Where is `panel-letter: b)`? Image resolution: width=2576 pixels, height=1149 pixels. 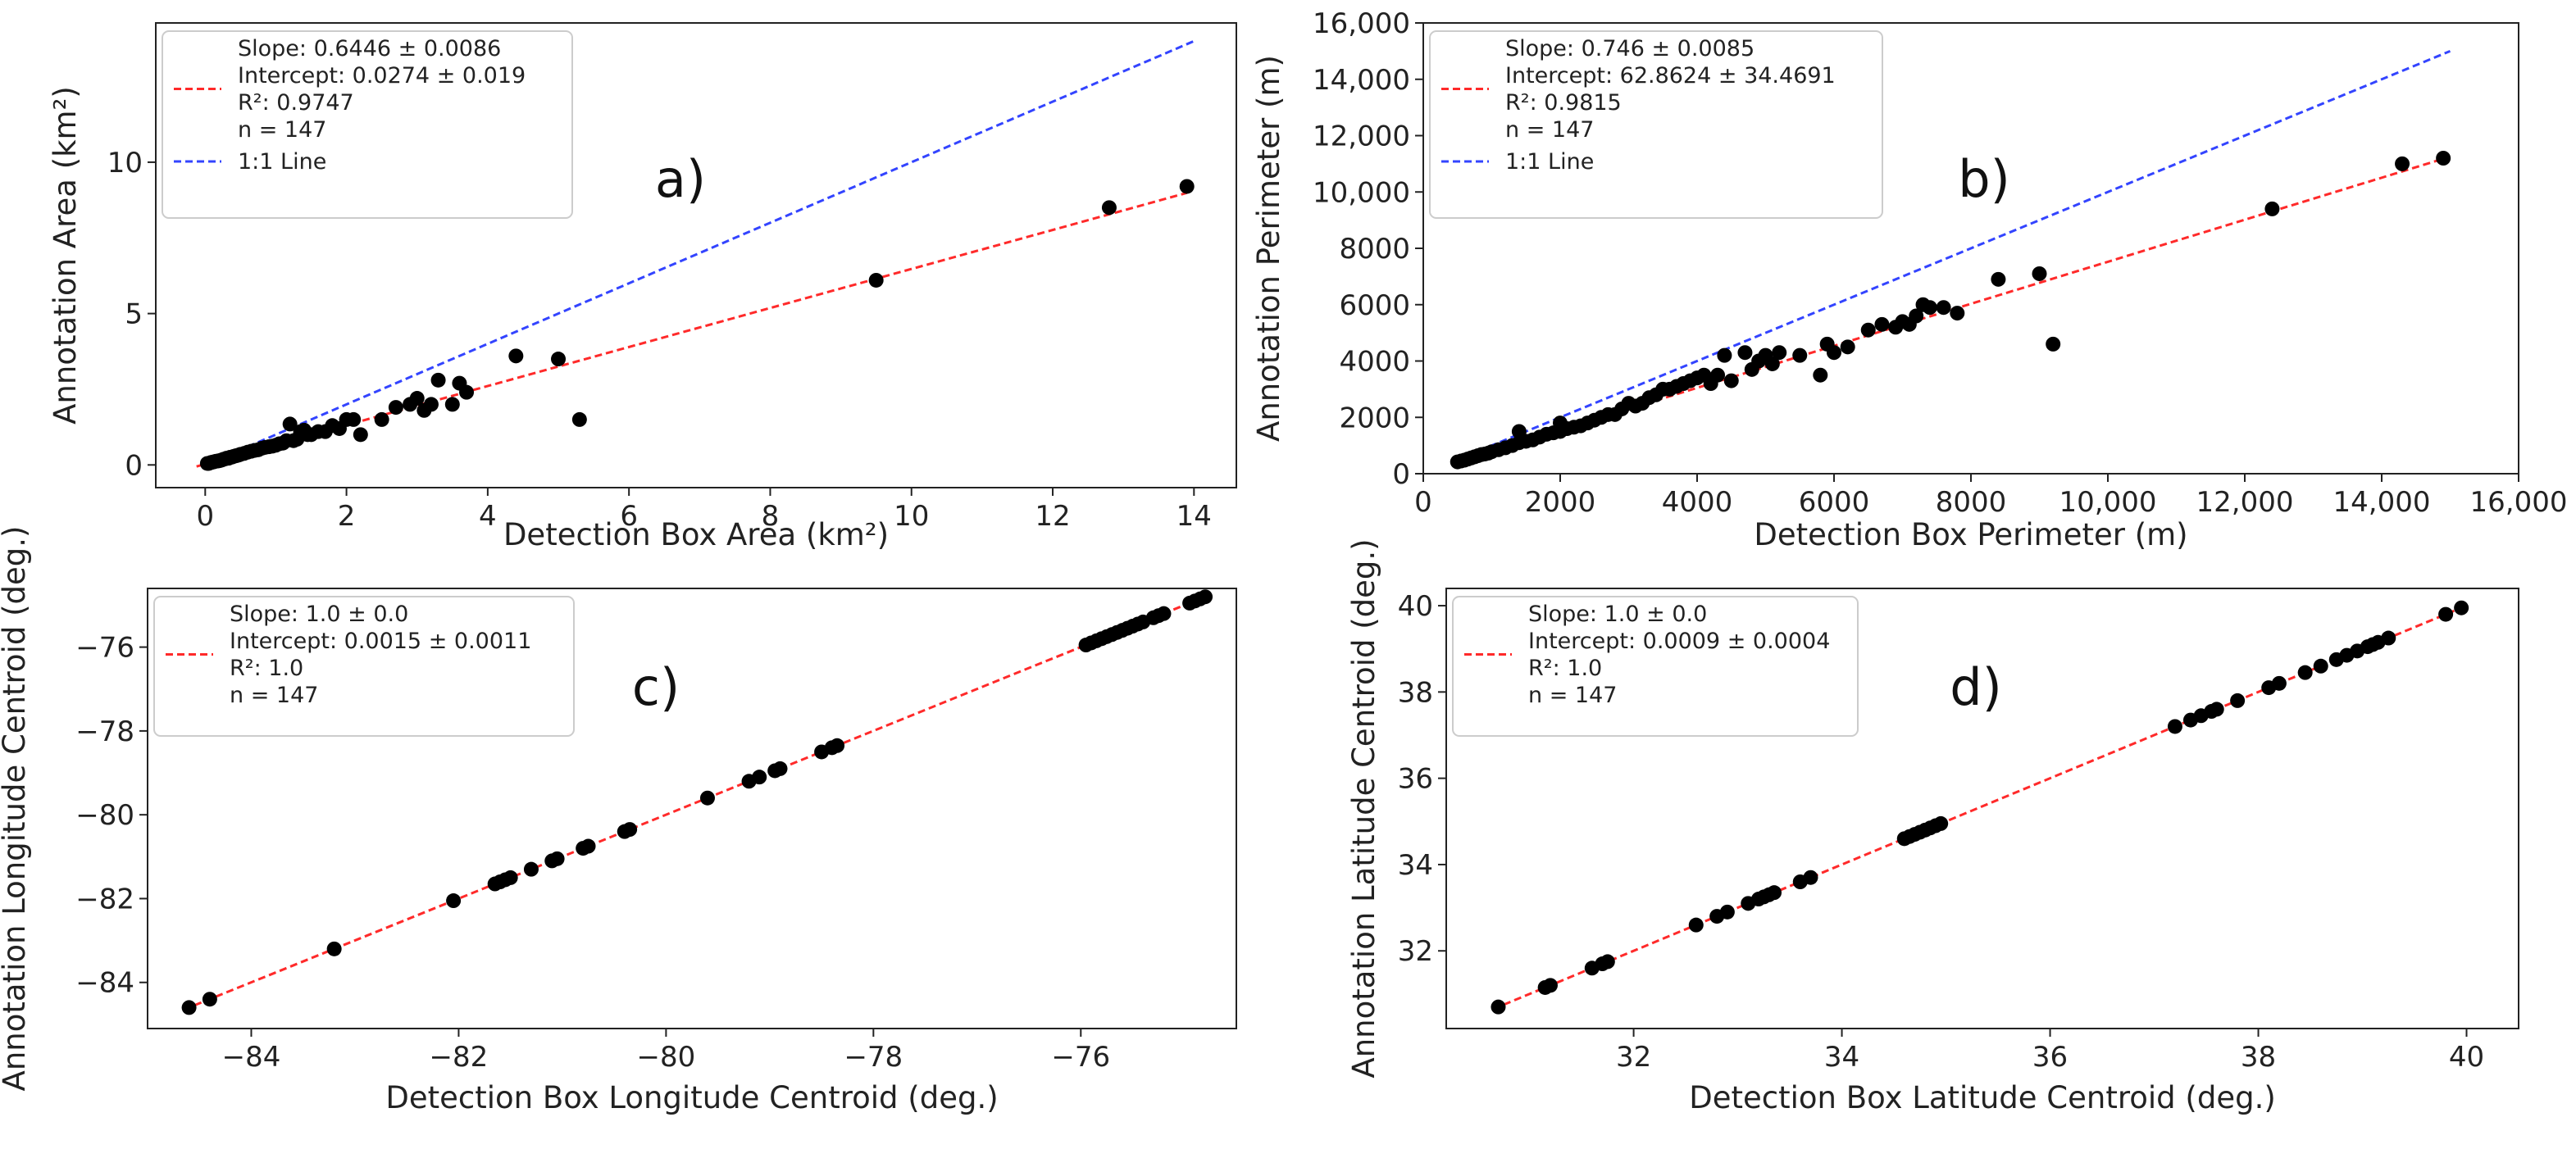 panel-letter: b) is located at coordinates (1984, 179).